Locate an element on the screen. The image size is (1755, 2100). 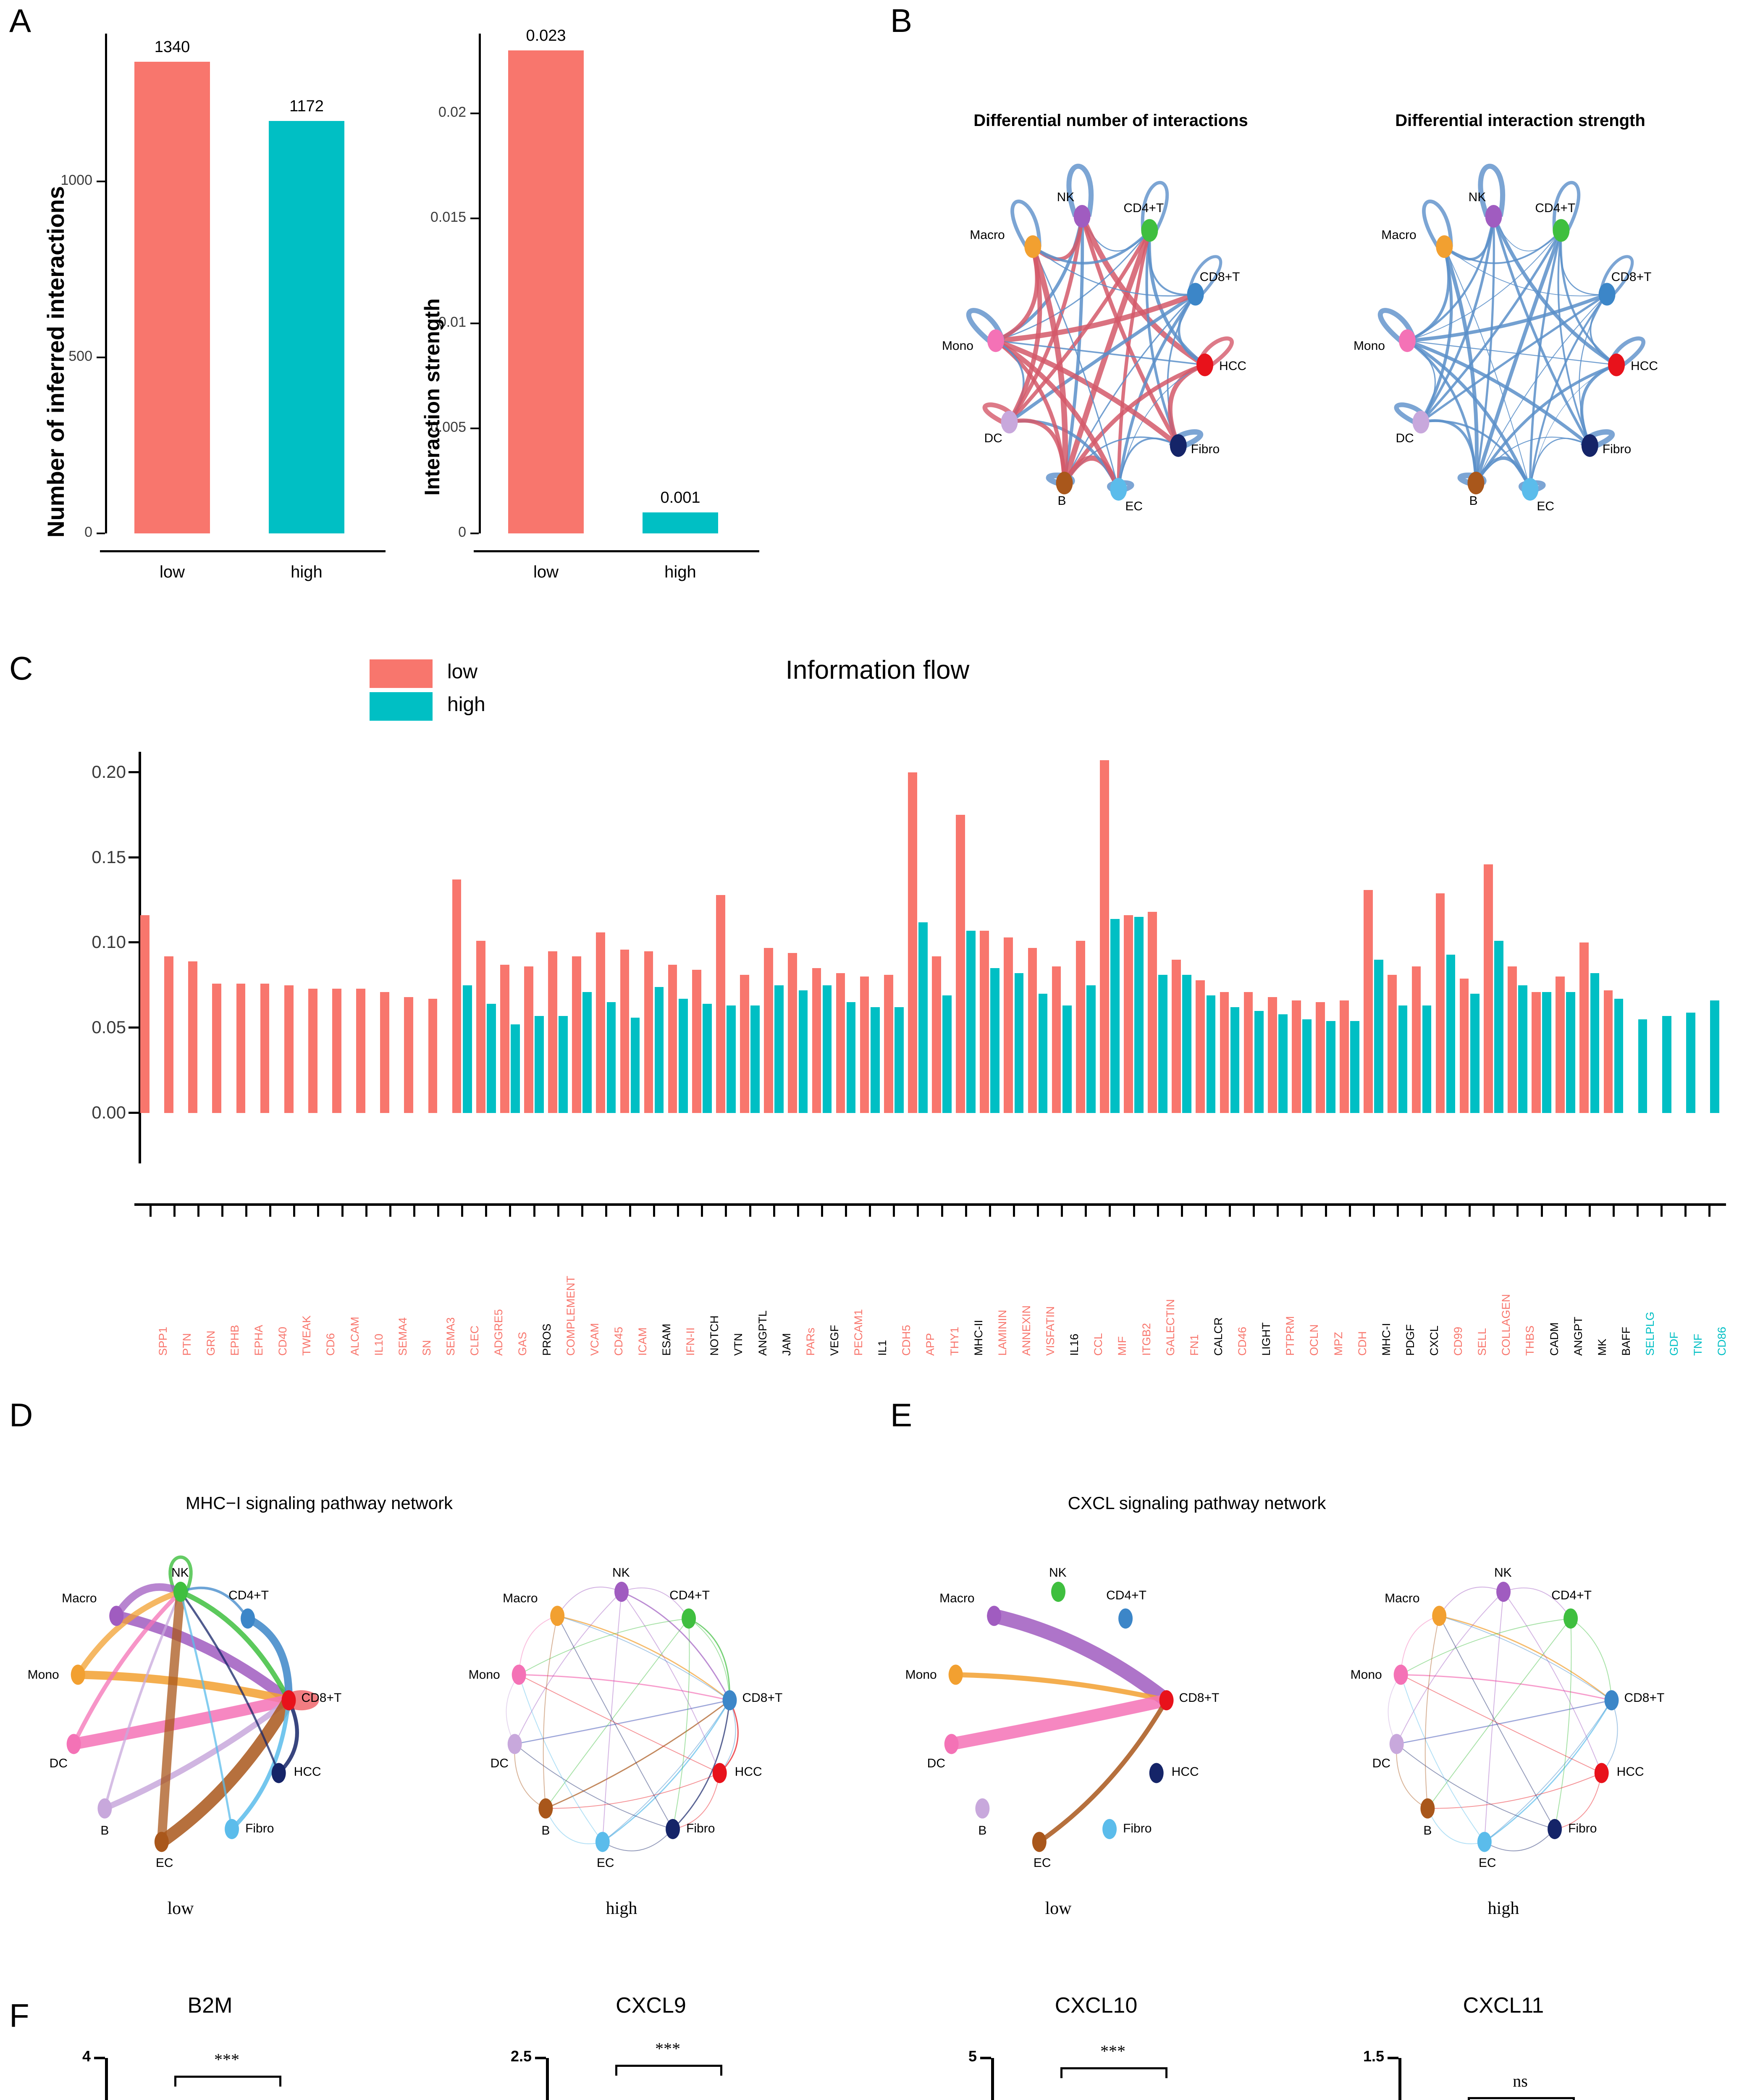
panelD-node-label-B: B is located at coordinates (545, 1830).